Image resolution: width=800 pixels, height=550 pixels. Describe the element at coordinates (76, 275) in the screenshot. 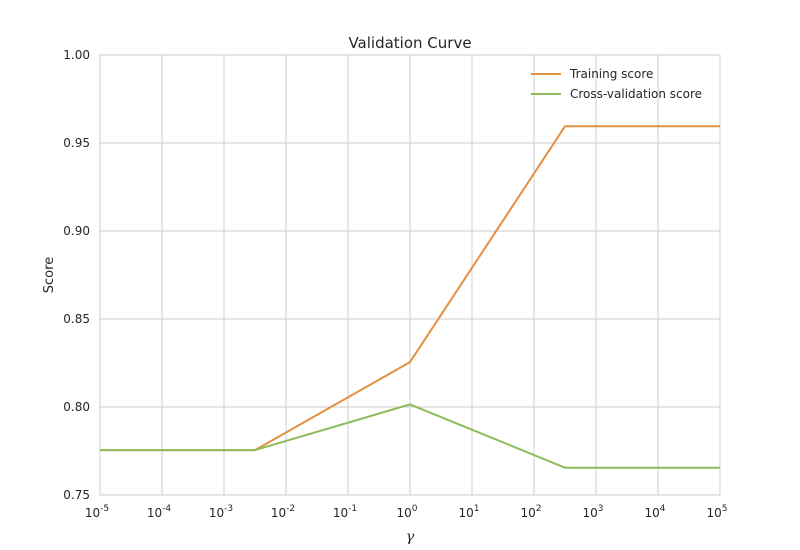

I see `y-axis-ticks: 0.75 0.80 0.85 0.90 0.95 1.00` at that location.